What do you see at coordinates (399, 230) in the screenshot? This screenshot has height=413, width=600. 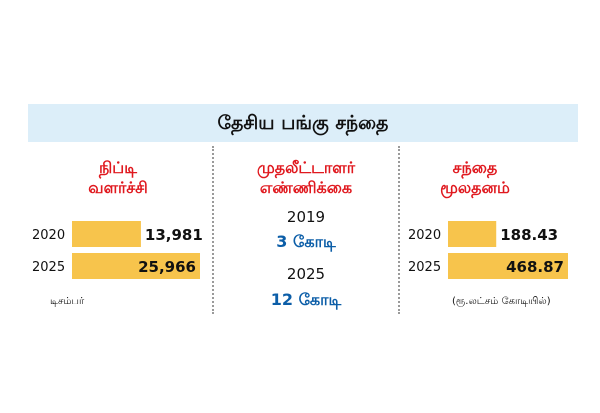 I see `divider-right` at bounding box center [399, 230].